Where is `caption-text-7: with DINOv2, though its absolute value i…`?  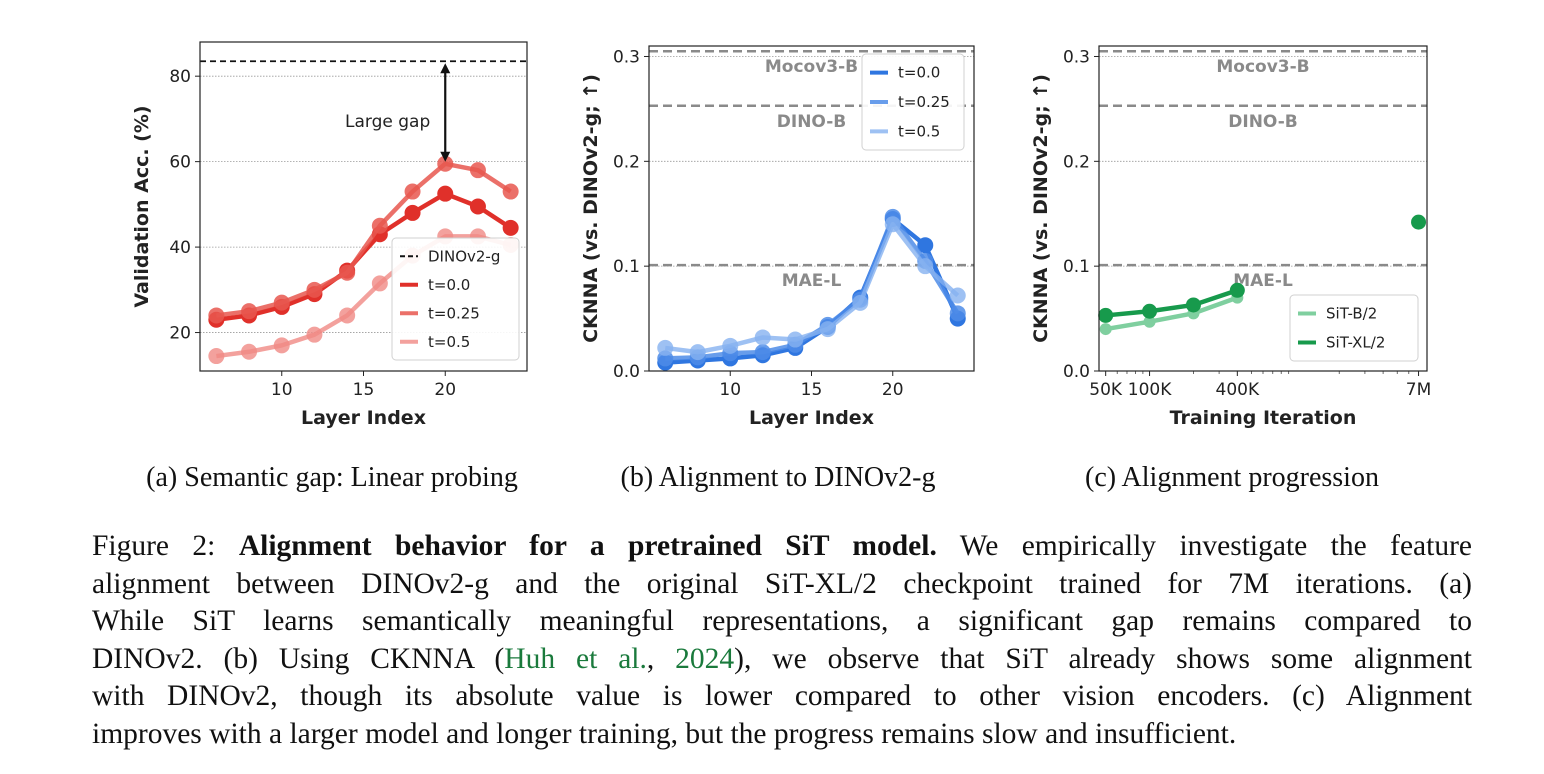
caption-text-7: with DINOv2, though its absolute value i… is located at coordinates (782, 696).